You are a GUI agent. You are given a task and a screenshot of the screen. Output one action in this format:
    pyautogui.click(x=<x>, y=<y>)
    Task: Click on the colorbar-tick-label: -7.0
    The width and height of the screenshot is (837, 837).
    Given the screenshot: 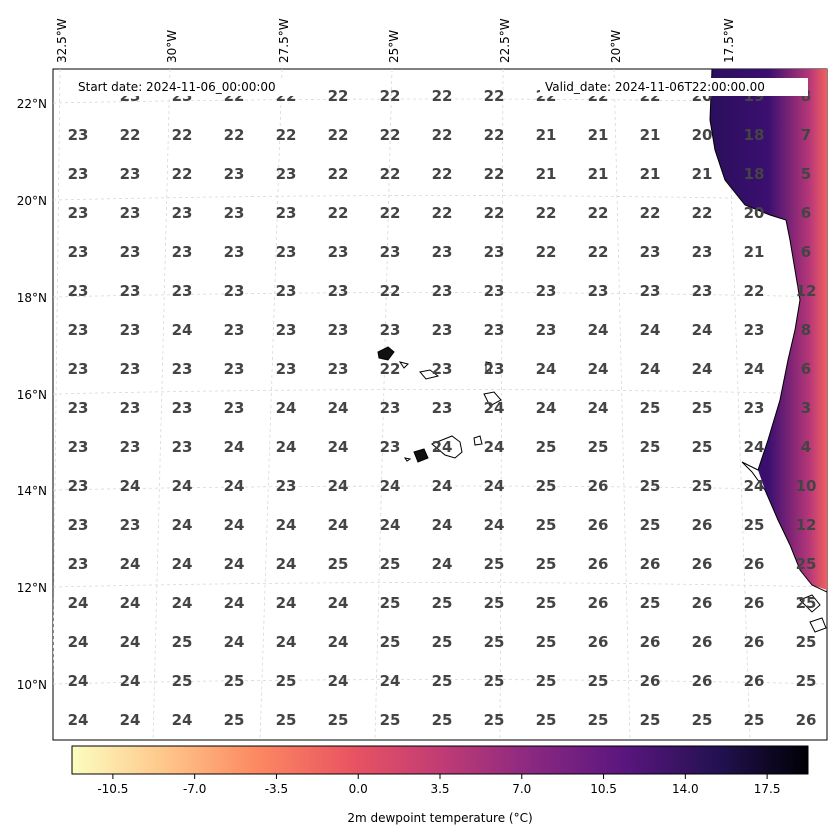 What is the action you would take?
    pyautogui.click(x=194, y=789)
    